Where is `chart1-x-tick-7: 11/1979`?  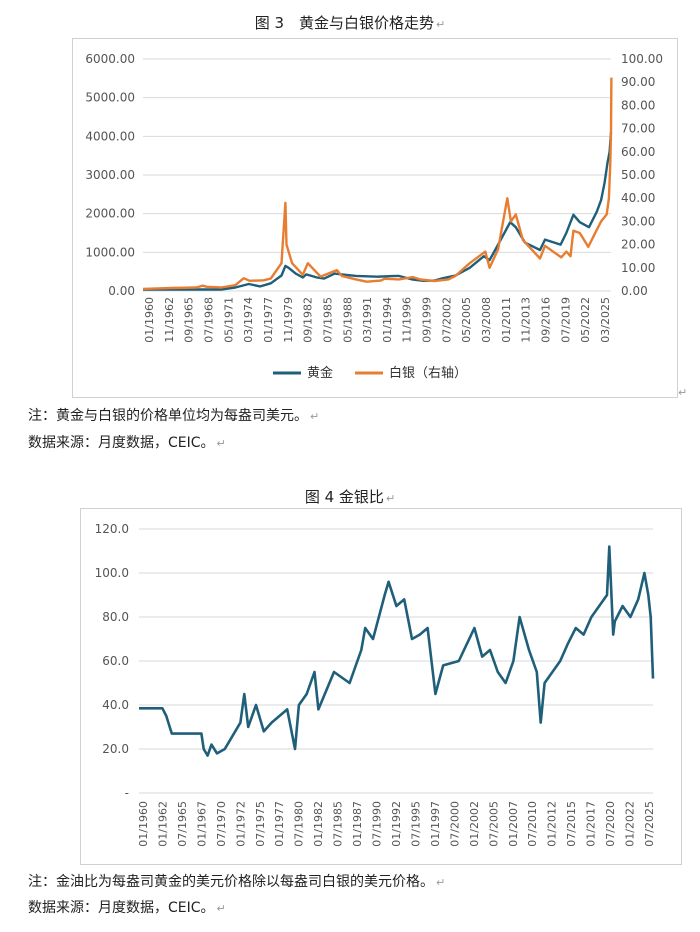
chart1-x-tick-7: 11/1979 is located at coordinates (288, 320).